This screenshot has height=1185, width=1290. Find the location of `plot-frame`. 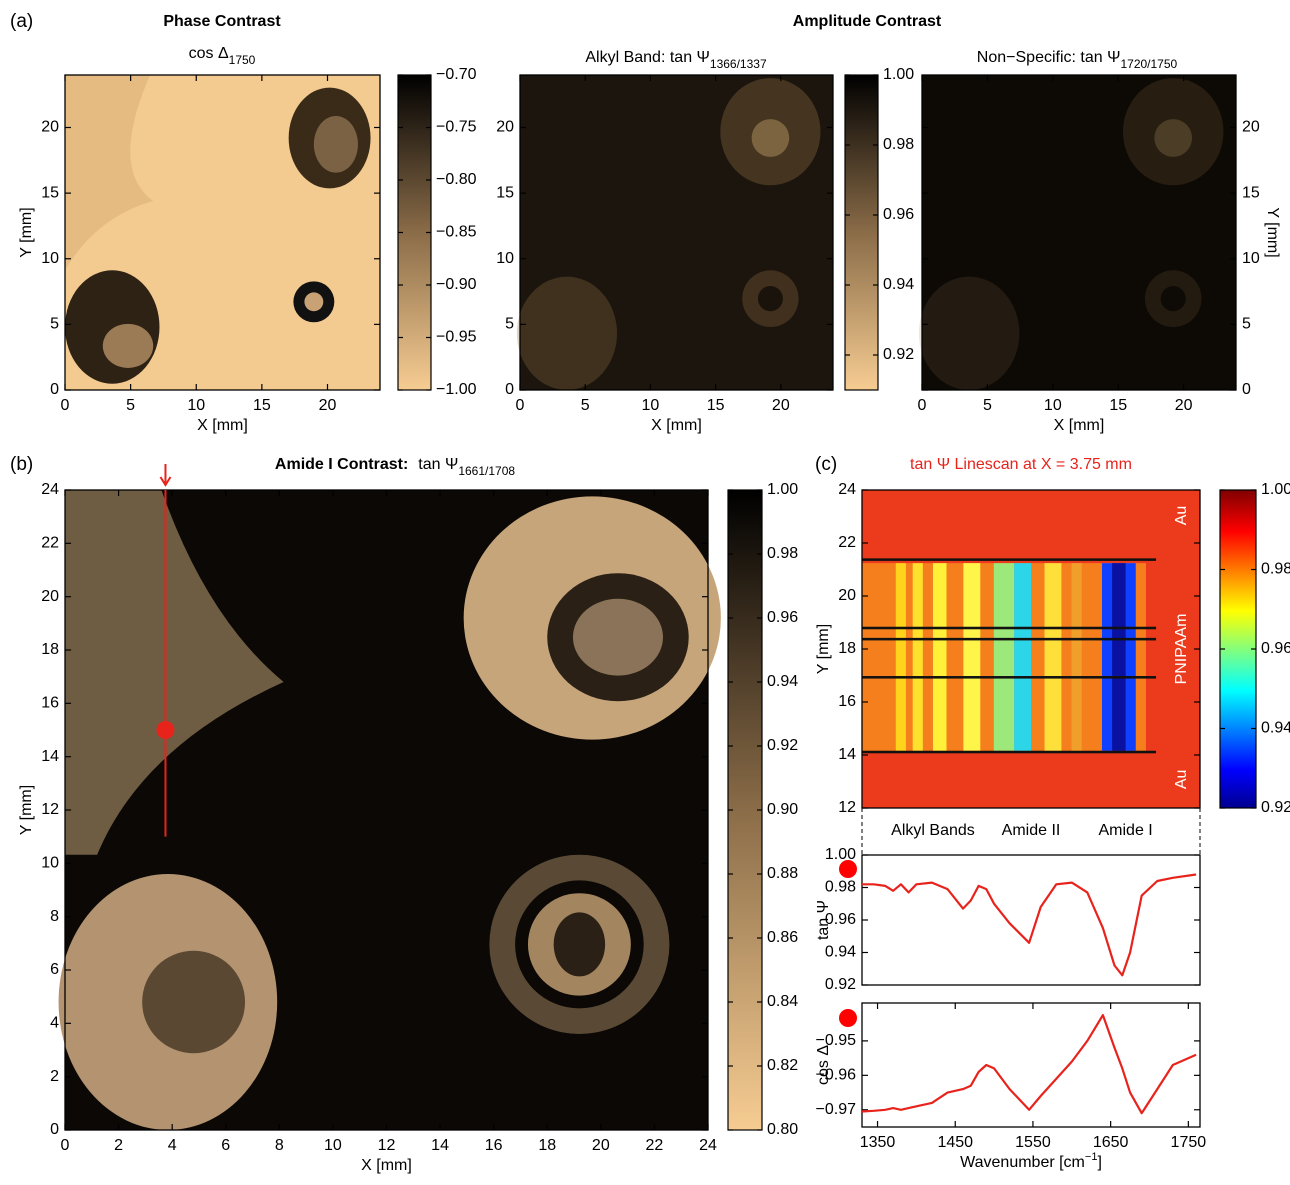

plot-frame is located at coordinates (222, 232).